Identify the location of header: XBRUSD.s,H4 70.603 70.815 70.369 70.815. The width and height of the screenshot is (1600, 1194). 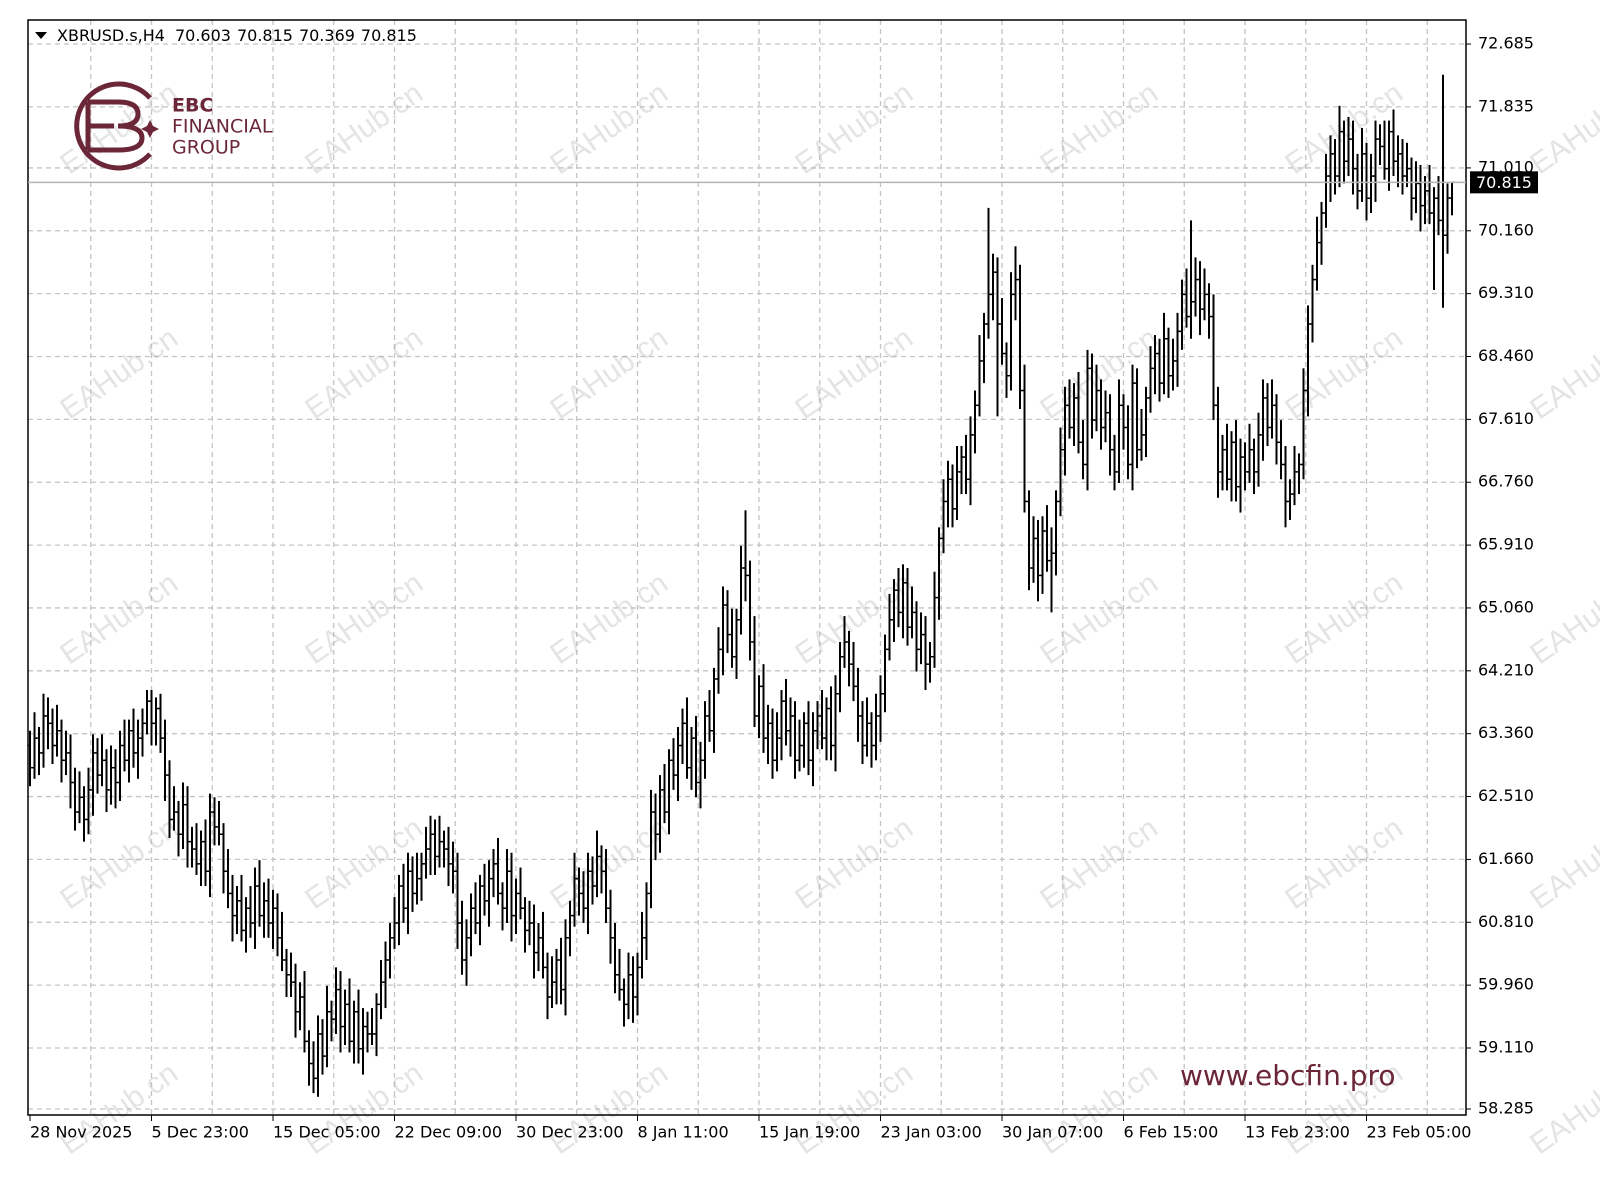
(226, 35).